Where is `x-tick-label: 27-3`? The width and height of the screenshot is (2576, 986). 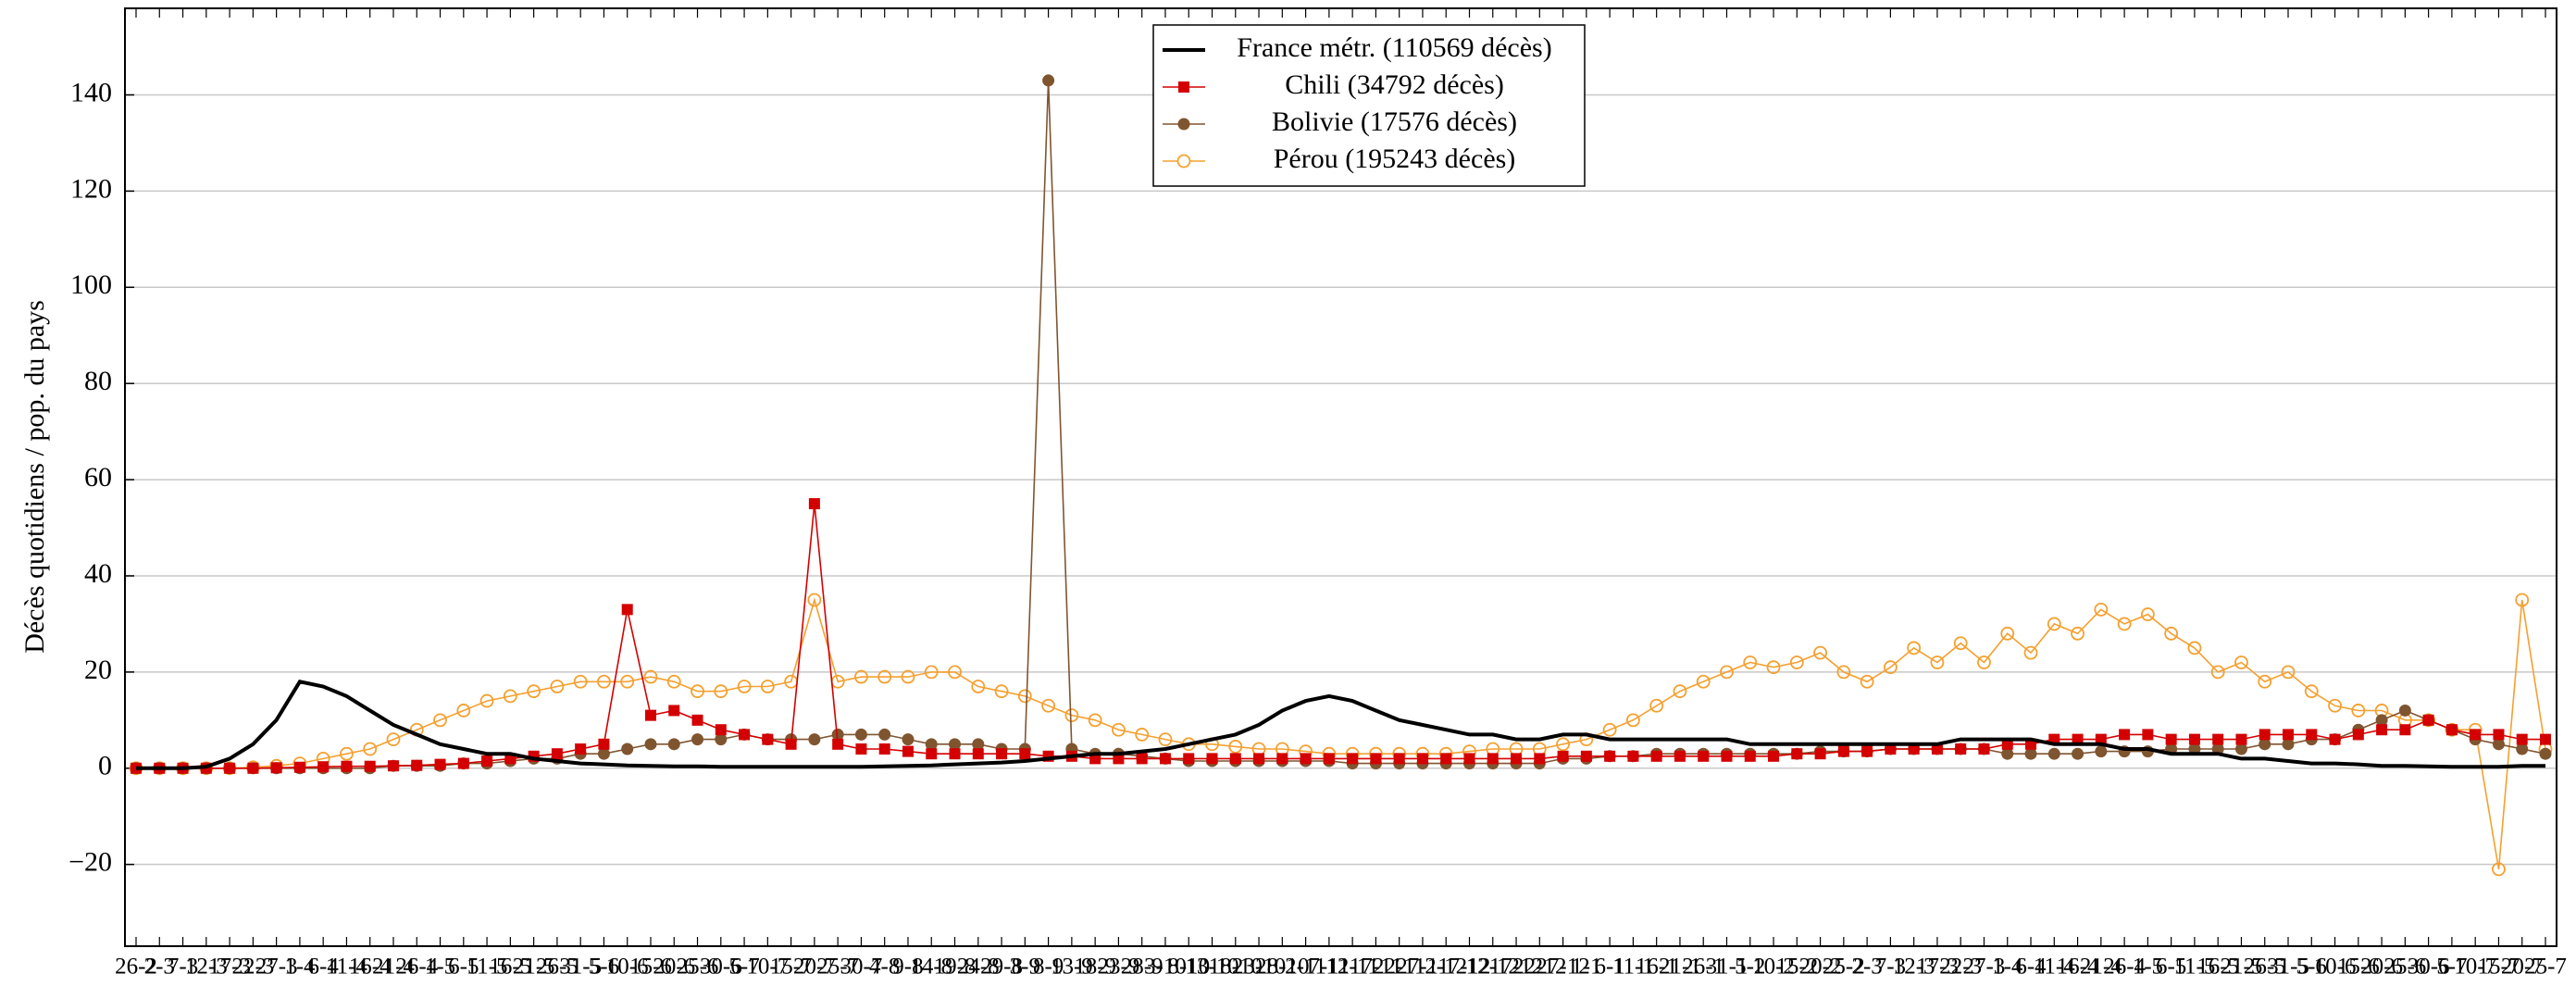 x-tick-label: 27-3 is located at coordinates (1984, 967).